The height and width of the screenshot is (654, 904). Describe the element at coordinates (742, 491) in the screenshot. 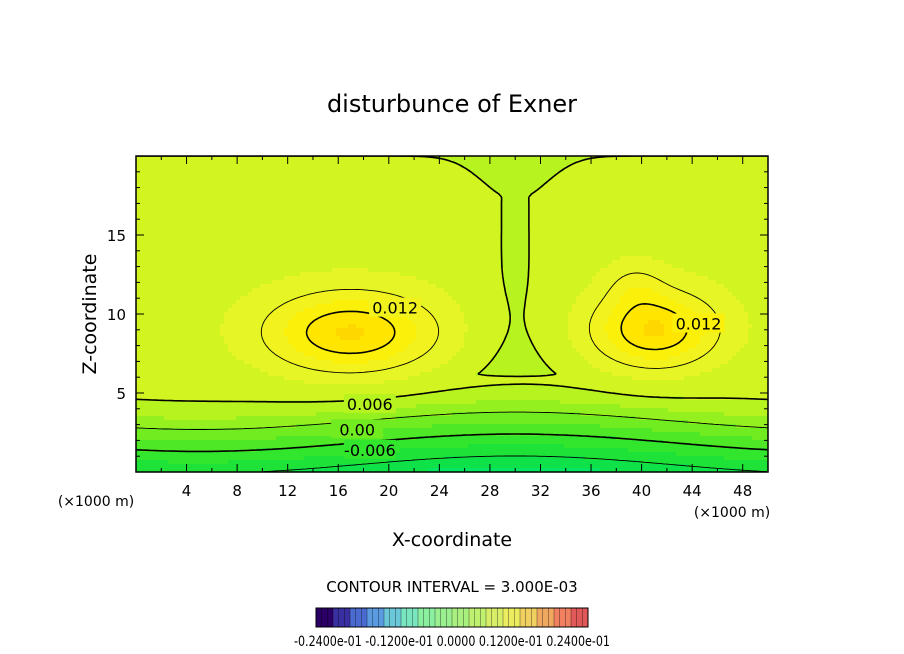

I see `x-tick-label: 48` at that location.